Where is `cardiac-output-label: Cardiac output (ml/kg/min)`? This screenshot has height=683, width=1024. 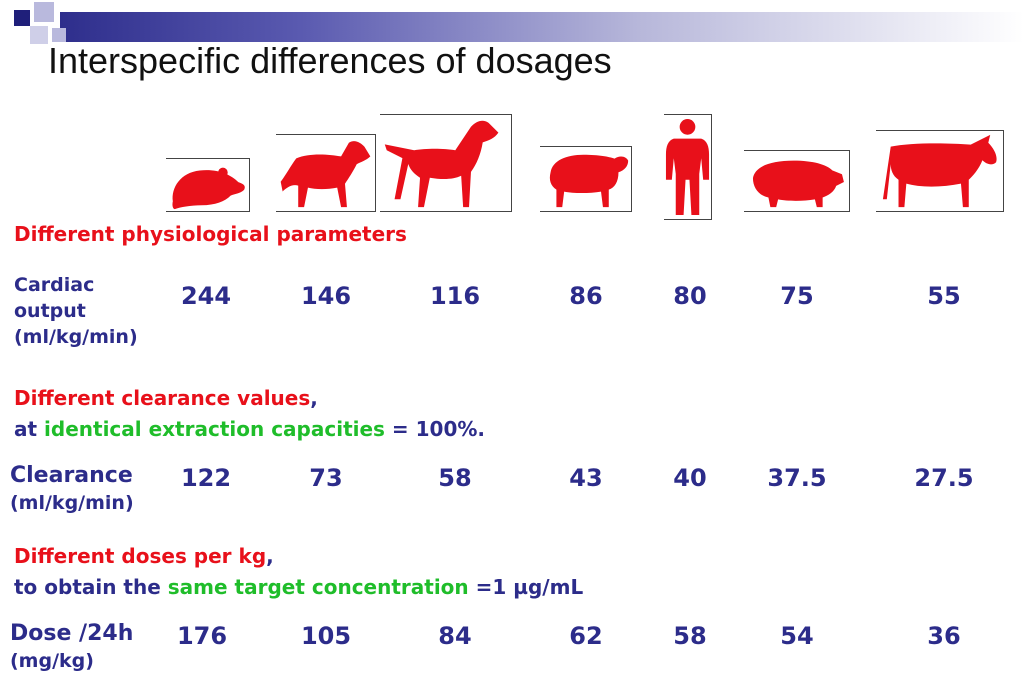
cardiac-output-label: Cardiac output (ml/kg/min) is located at coordinates (76, 311).